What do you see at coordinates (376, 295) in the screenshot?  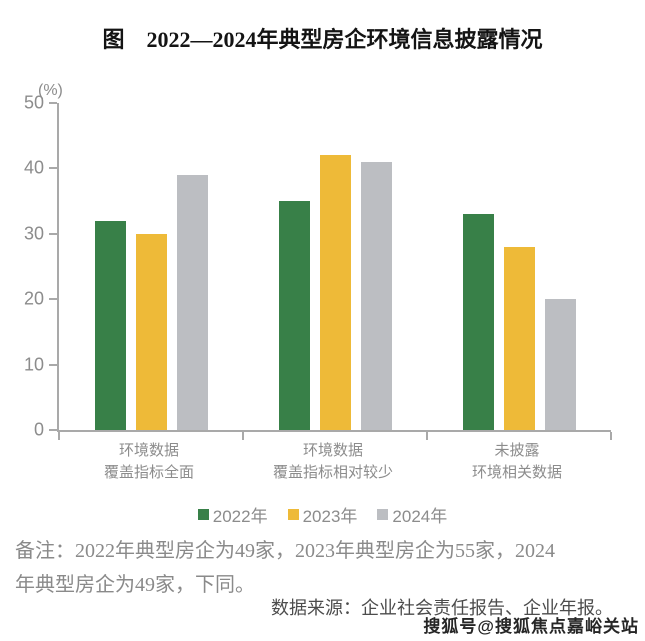 I see `bar-2024年-group2` at bounding box center [376, 295].